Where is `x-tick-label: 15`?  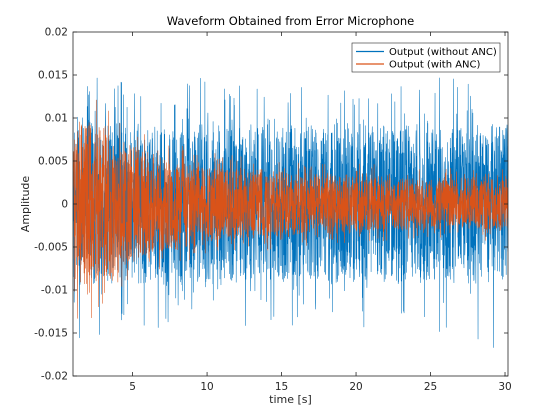 x-tick-label: 15 is located at coordinates (281, 387).